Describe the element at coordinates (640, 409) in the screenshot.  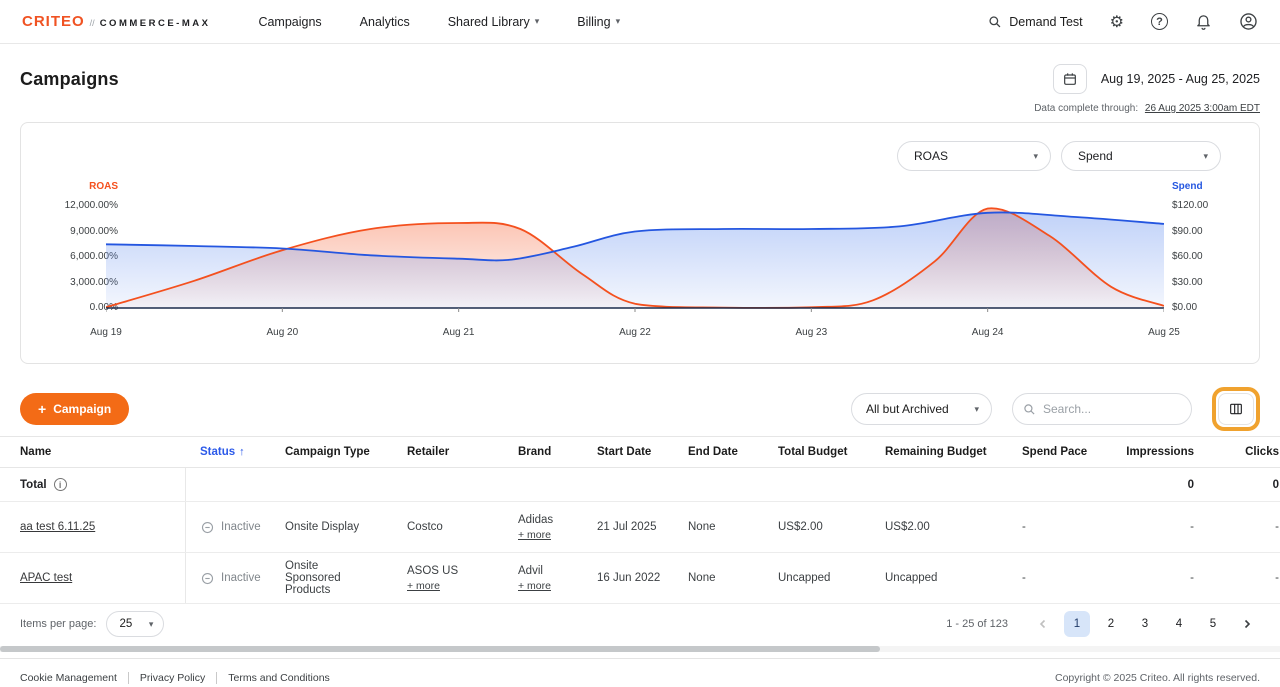
I see `campaigns-toolbar: + Campaign All but Archived ▾` at that location.